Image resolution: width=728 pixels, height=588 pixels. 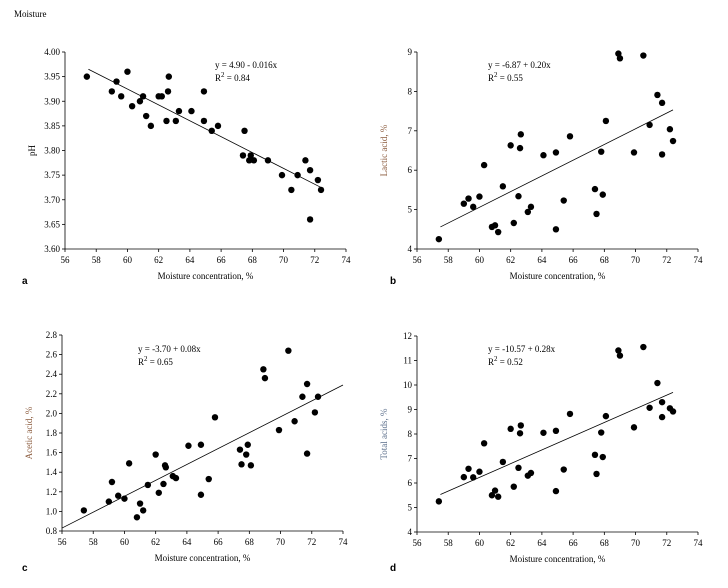 What do you see at coordinates (52, 200) in the screenshot?
I see `y-tick-label: 3.70` at bounding box center [52, 200].